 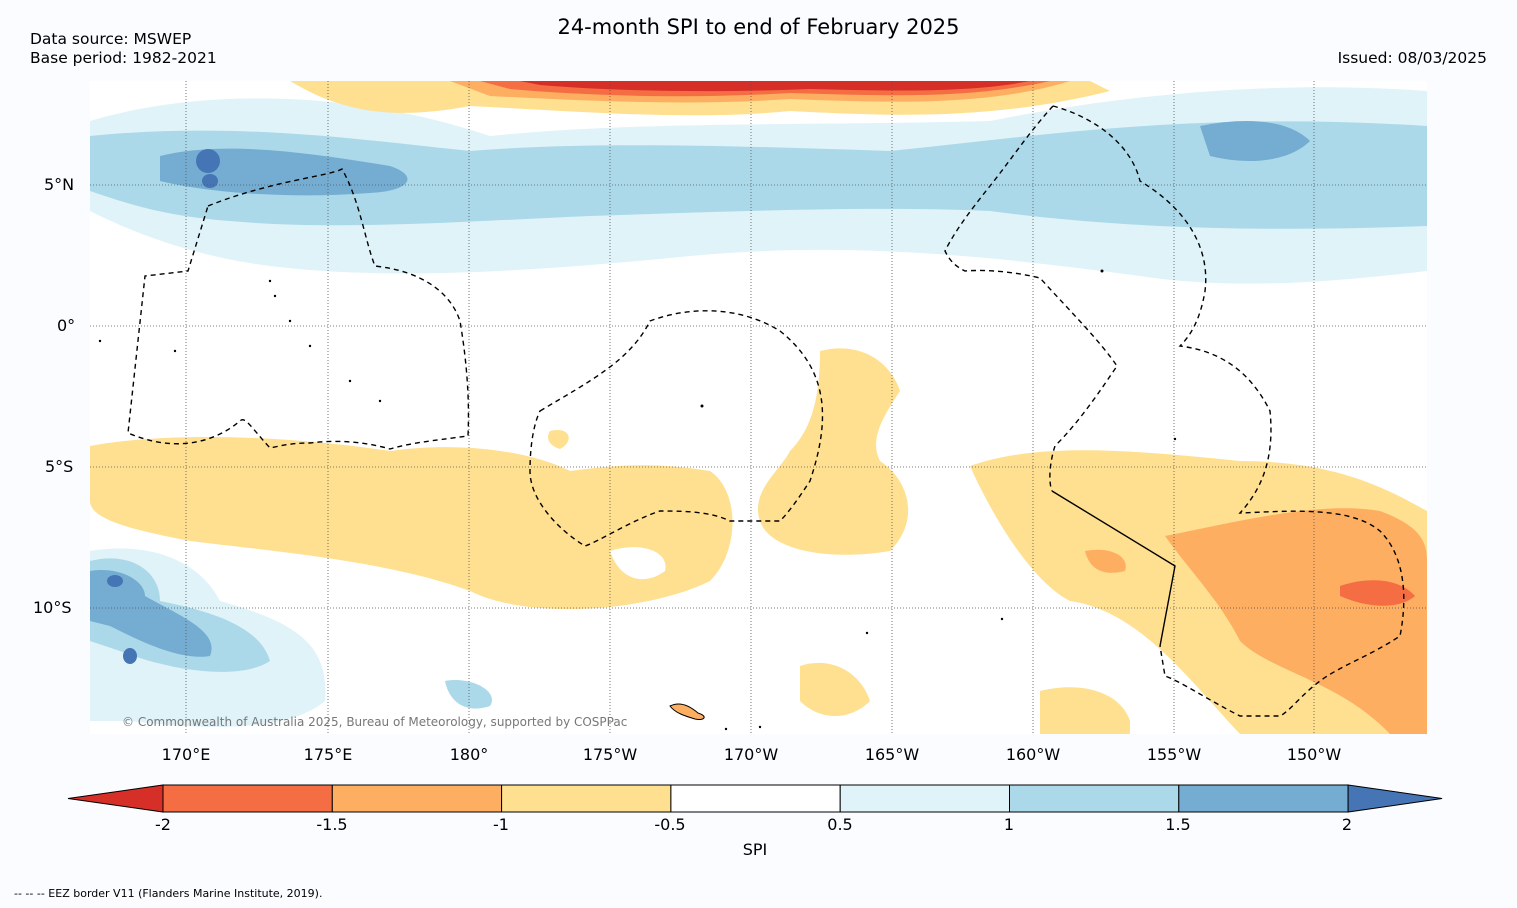 What do you see at coordinates (469, 754) in the screenshot?
I see `lon-label-180: 180°` at bounding box center [469, 754].